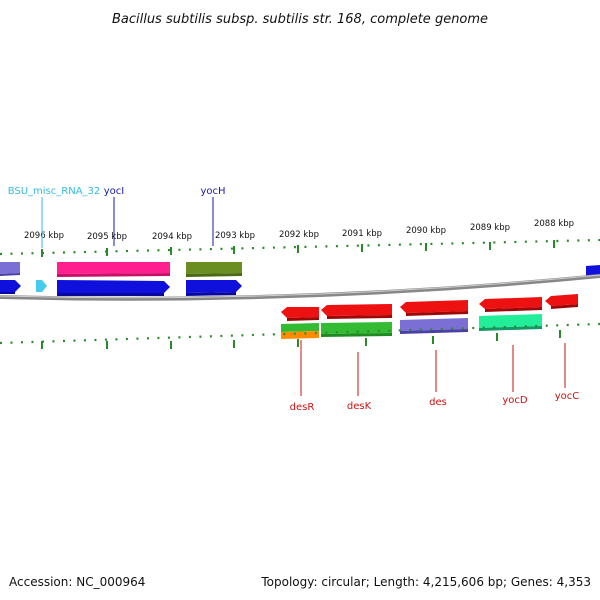  Describe the element at coordinates (113, 268) in the screenshot. I see `gene-yoci-upper` at that location.